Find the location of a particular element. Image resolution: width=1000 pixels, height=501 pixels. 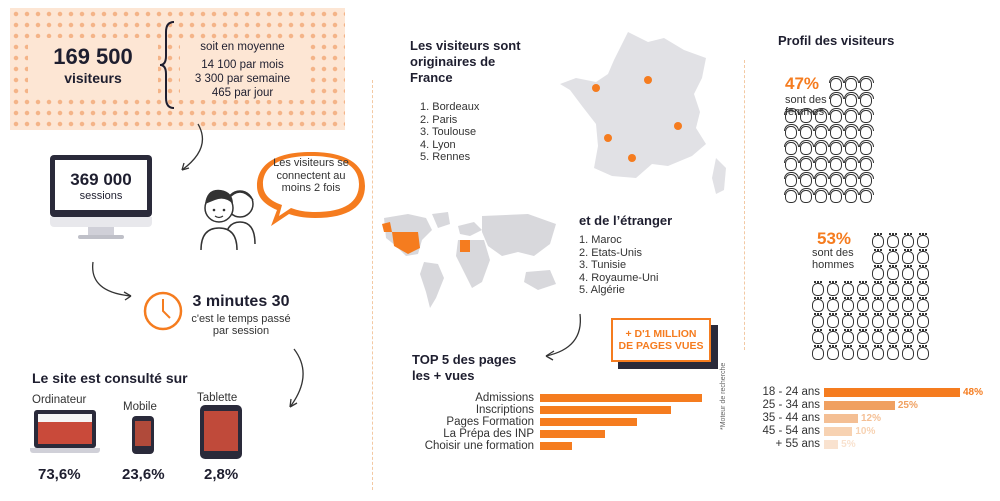

age-bar is located at coordinates (892, 392).